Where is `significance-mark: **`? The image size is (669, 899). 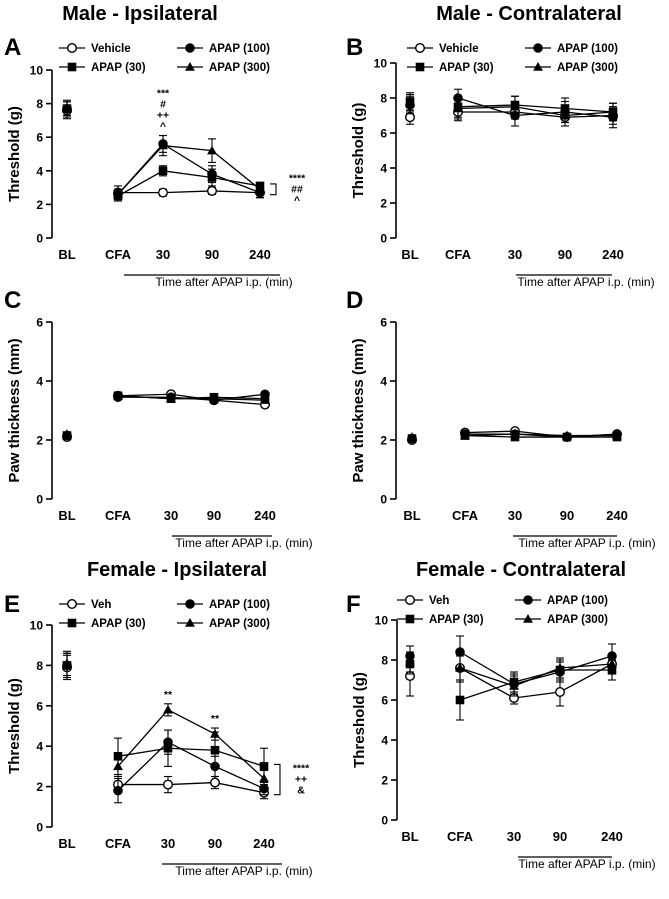 significance-mark: ** is located at coordinates (168, 695).